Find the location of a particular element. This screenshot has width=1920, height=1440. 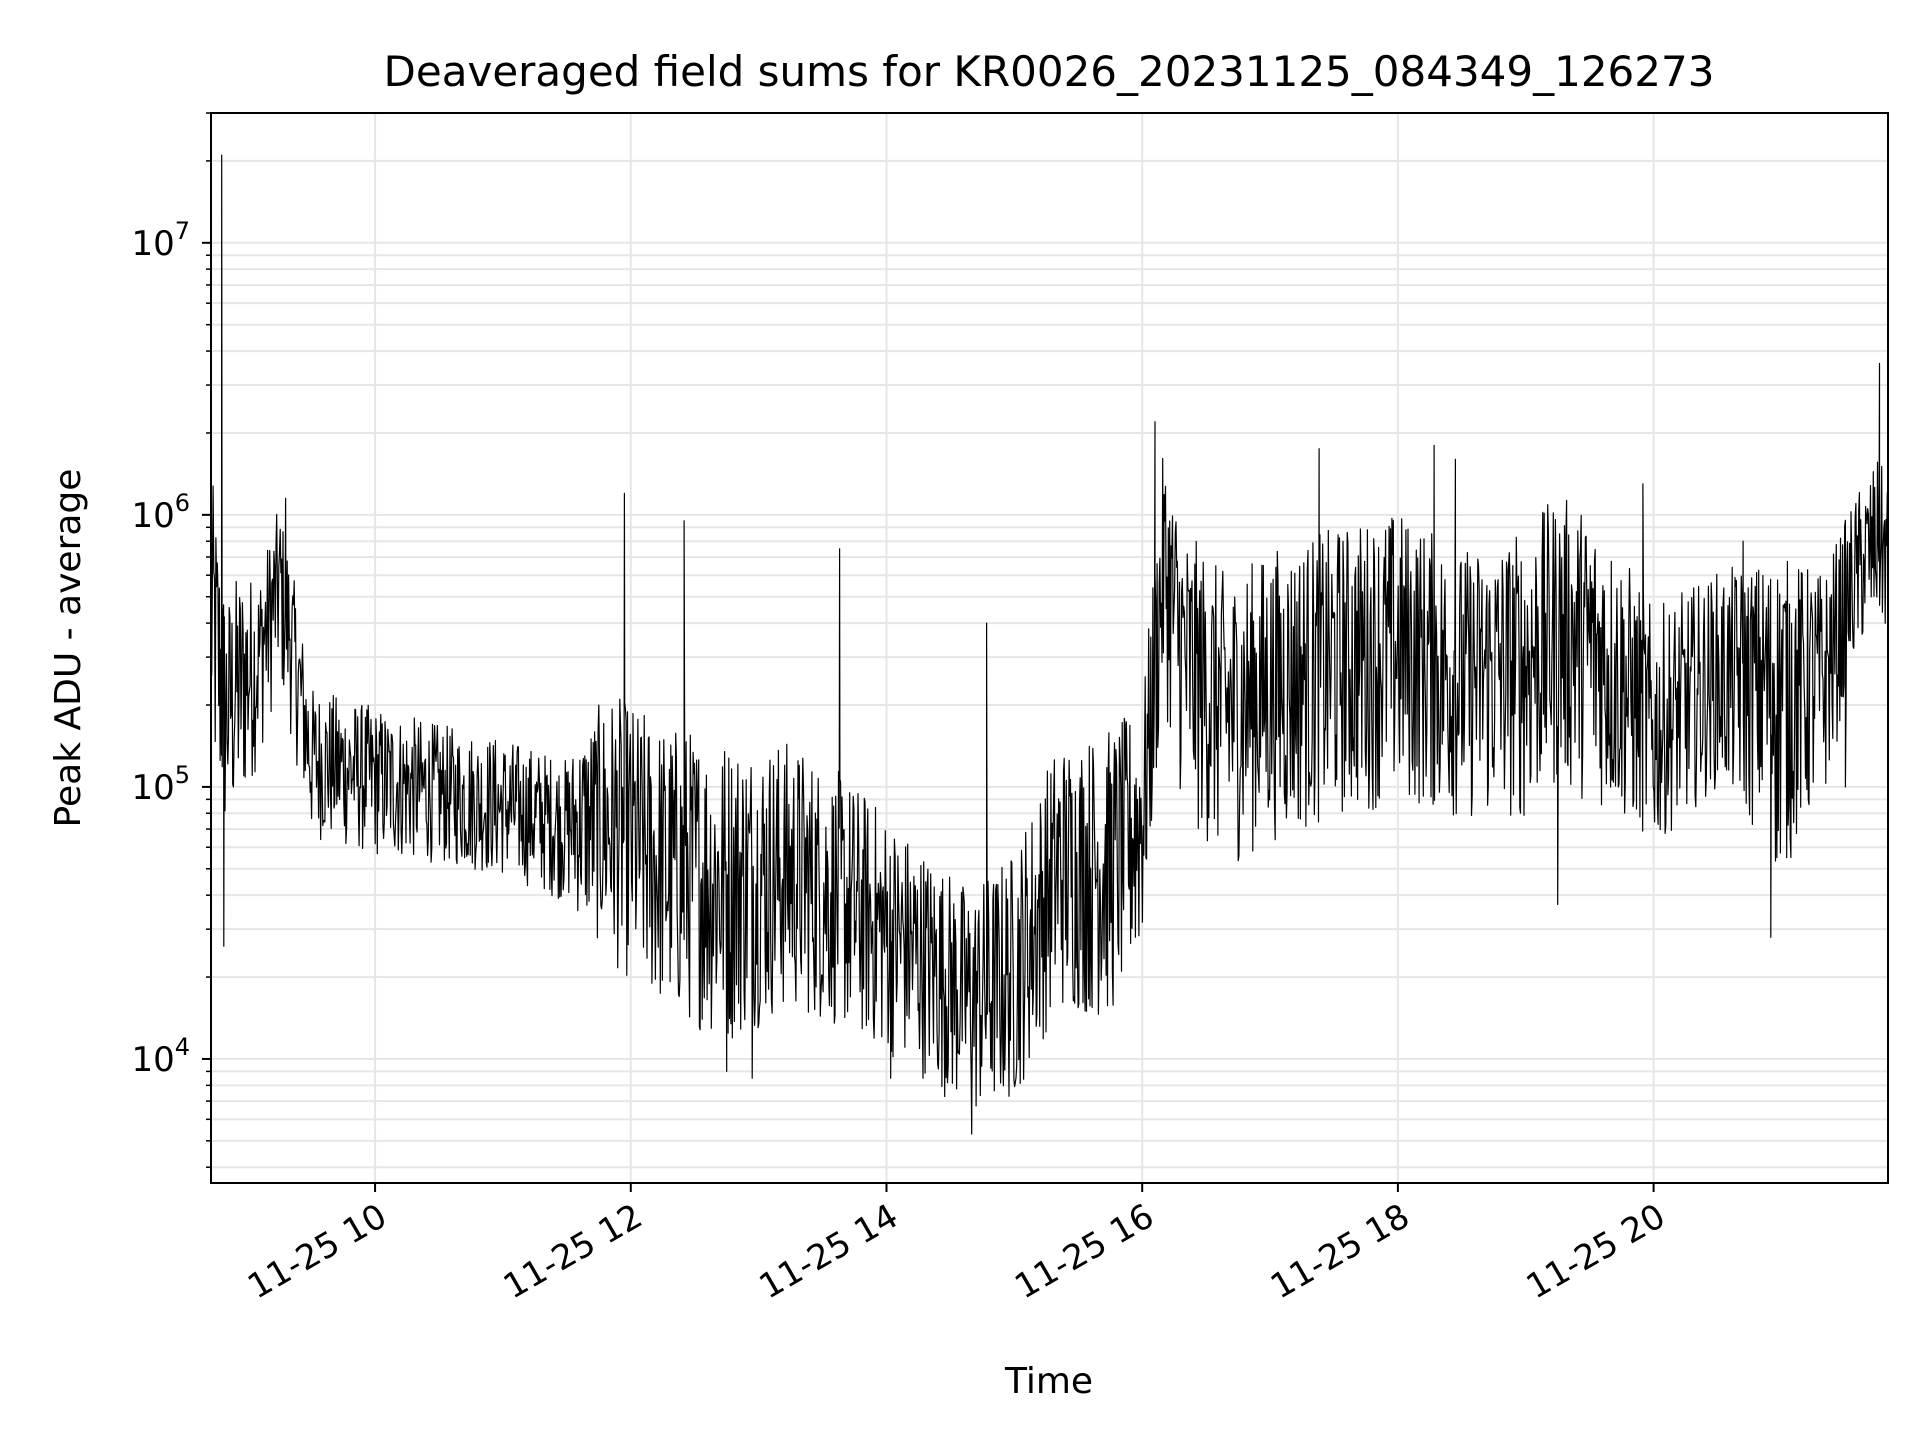

y-tick-label: 10⁷ is located at coordinates (160, 240).